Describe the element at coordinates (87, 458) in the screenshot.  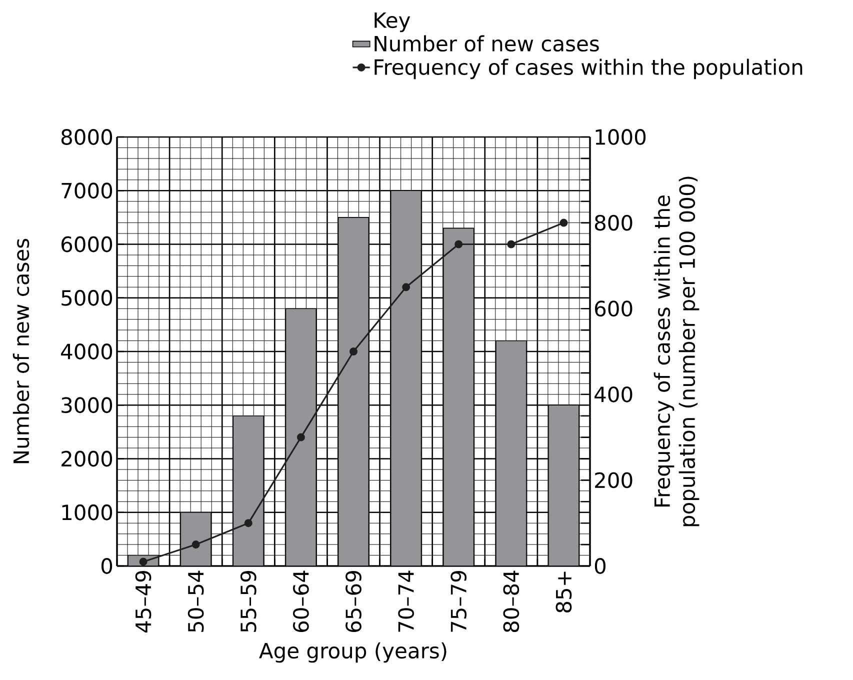
I see `y-tick-label: 2000` at that location.